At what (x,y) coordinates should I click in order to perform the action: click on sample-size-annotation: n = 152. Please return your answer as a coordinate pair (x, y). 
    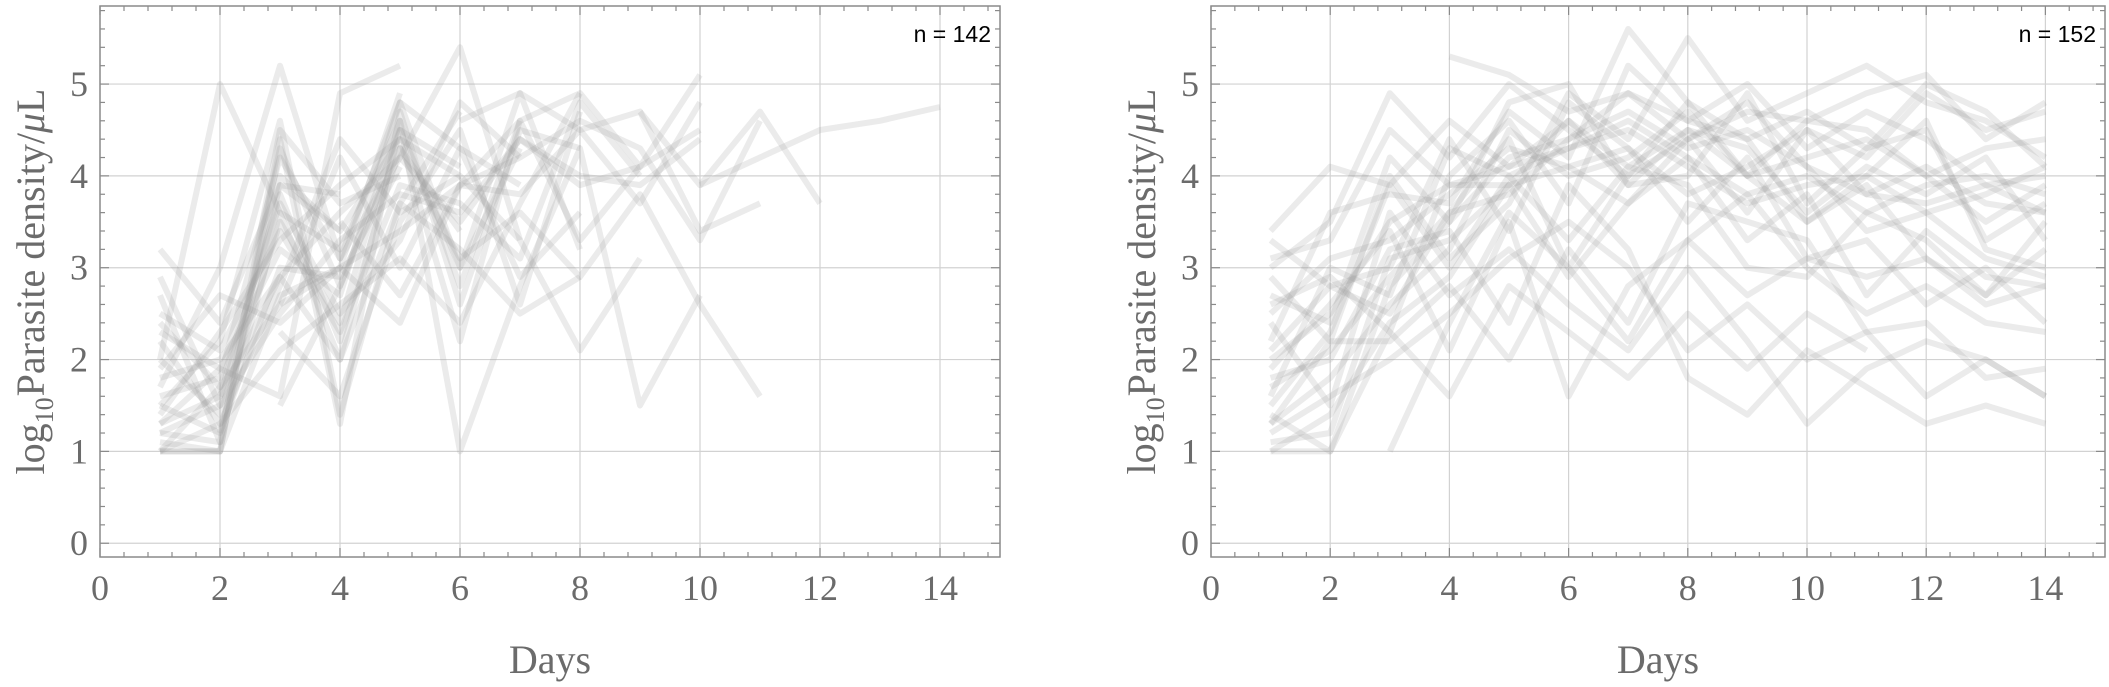
    Looking at the image, I should click on (2057, 34).